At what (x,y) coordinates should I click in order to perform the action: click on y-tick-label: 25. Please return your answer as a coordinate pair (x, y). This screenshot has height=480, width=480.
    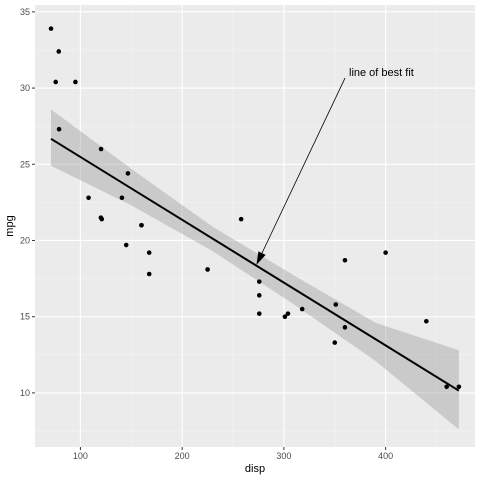
    Looking at the image, I should click on (25, 164).